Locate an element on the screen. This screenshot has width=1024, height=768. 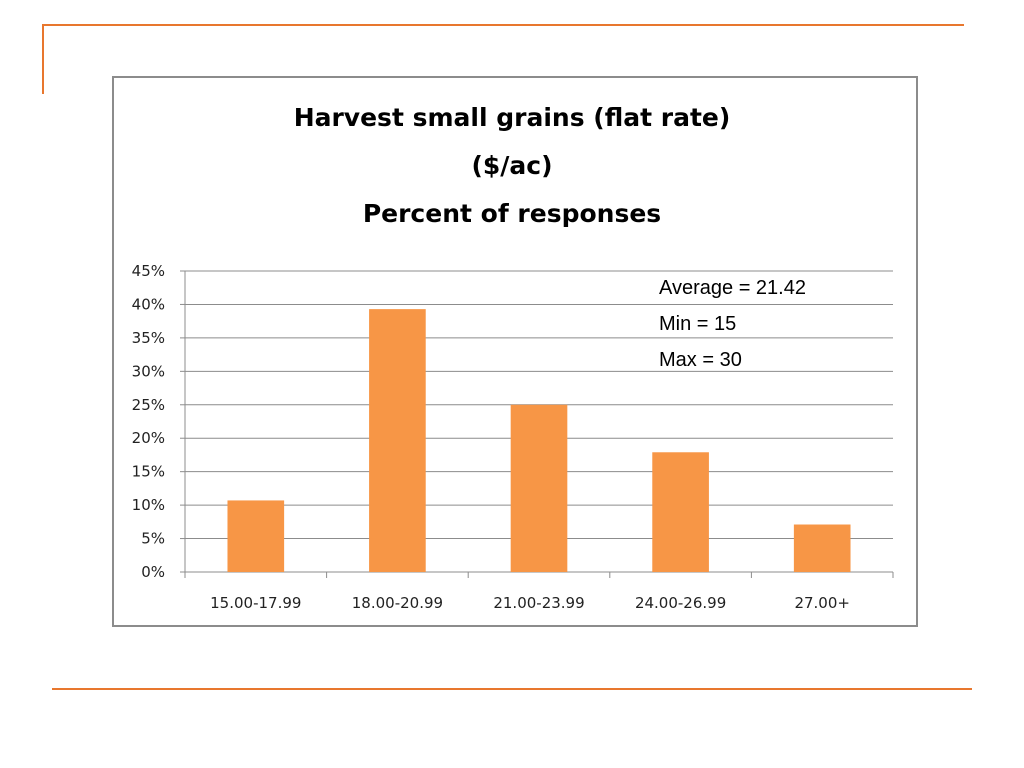
y-tick-label: 35% is located at coordinates (148, 338).